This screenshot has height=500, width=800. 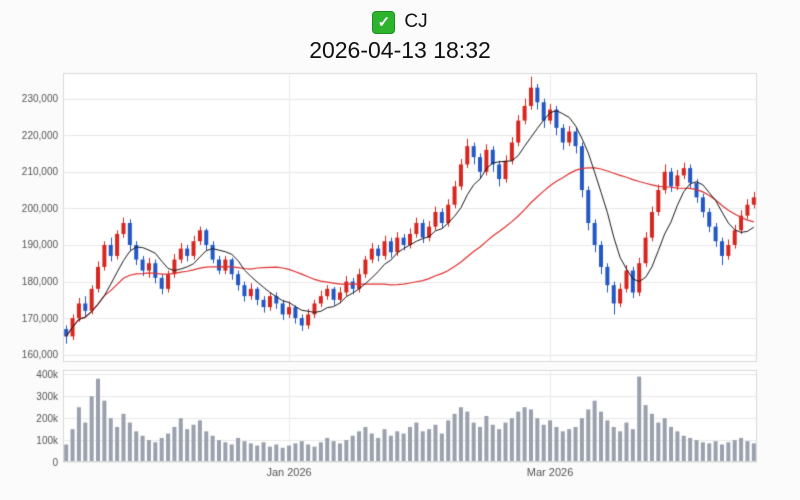 I want to click on chart-header: ✓ CJ, so click(x=400, y=18).